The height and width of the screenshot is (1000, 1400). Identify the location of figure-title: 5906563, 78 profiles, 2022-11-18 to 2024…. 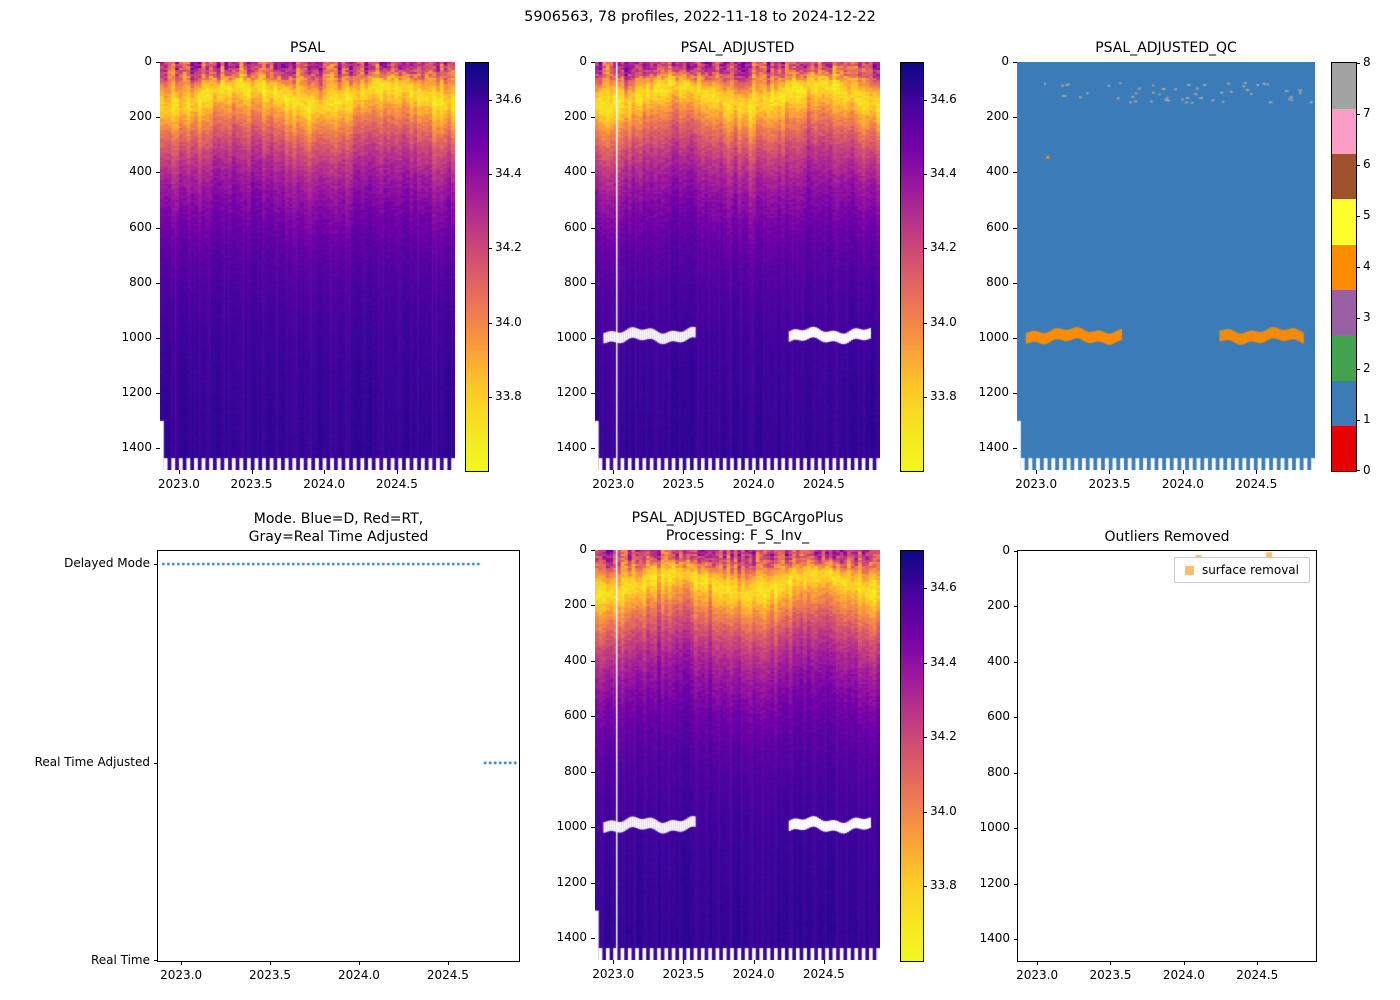
(700, 17).